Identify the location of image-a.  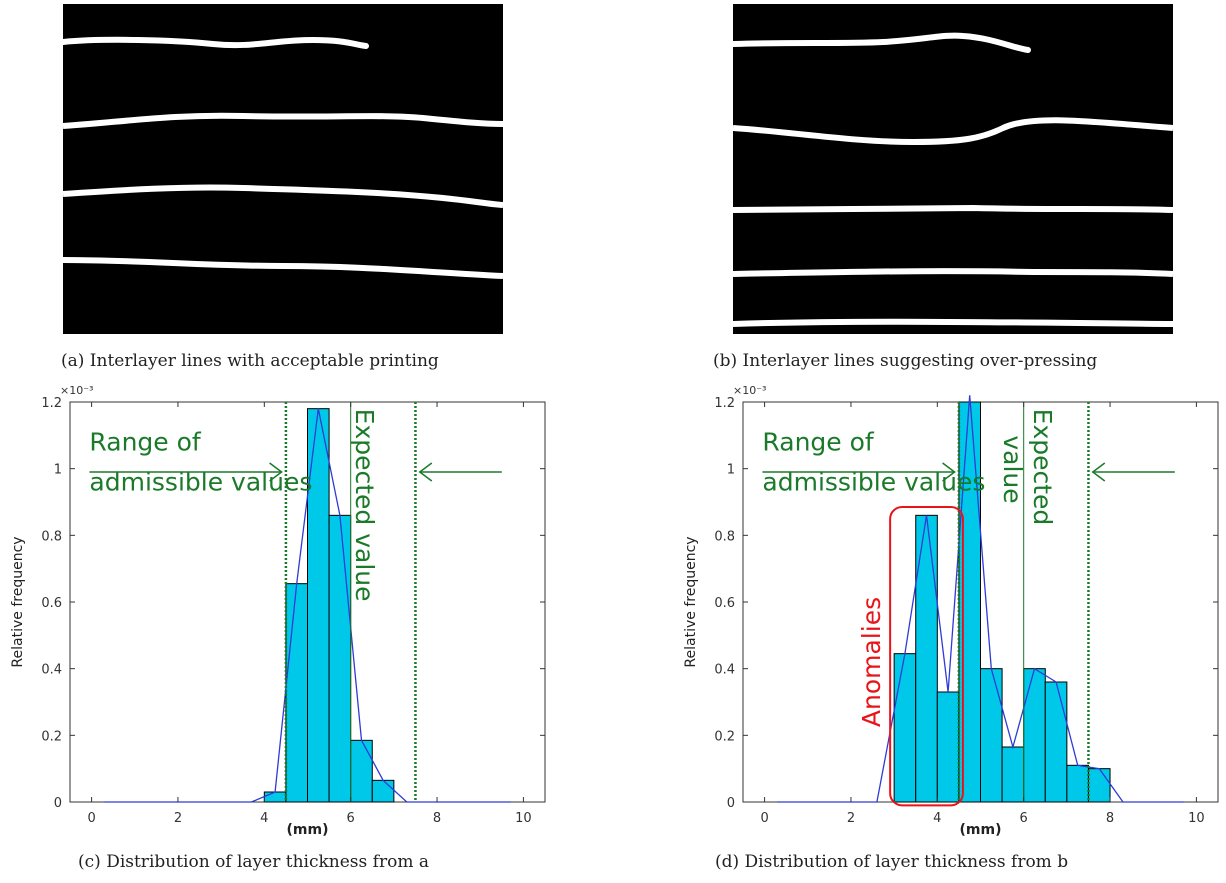
(282, 169).